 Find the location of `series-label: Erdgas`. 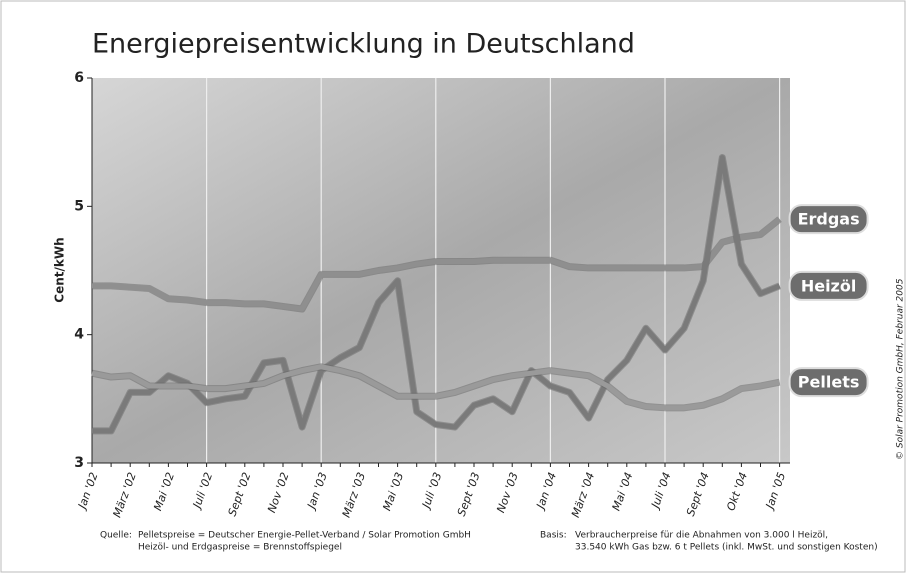

series-label: Erdgas is located at coordinates (828, 219).